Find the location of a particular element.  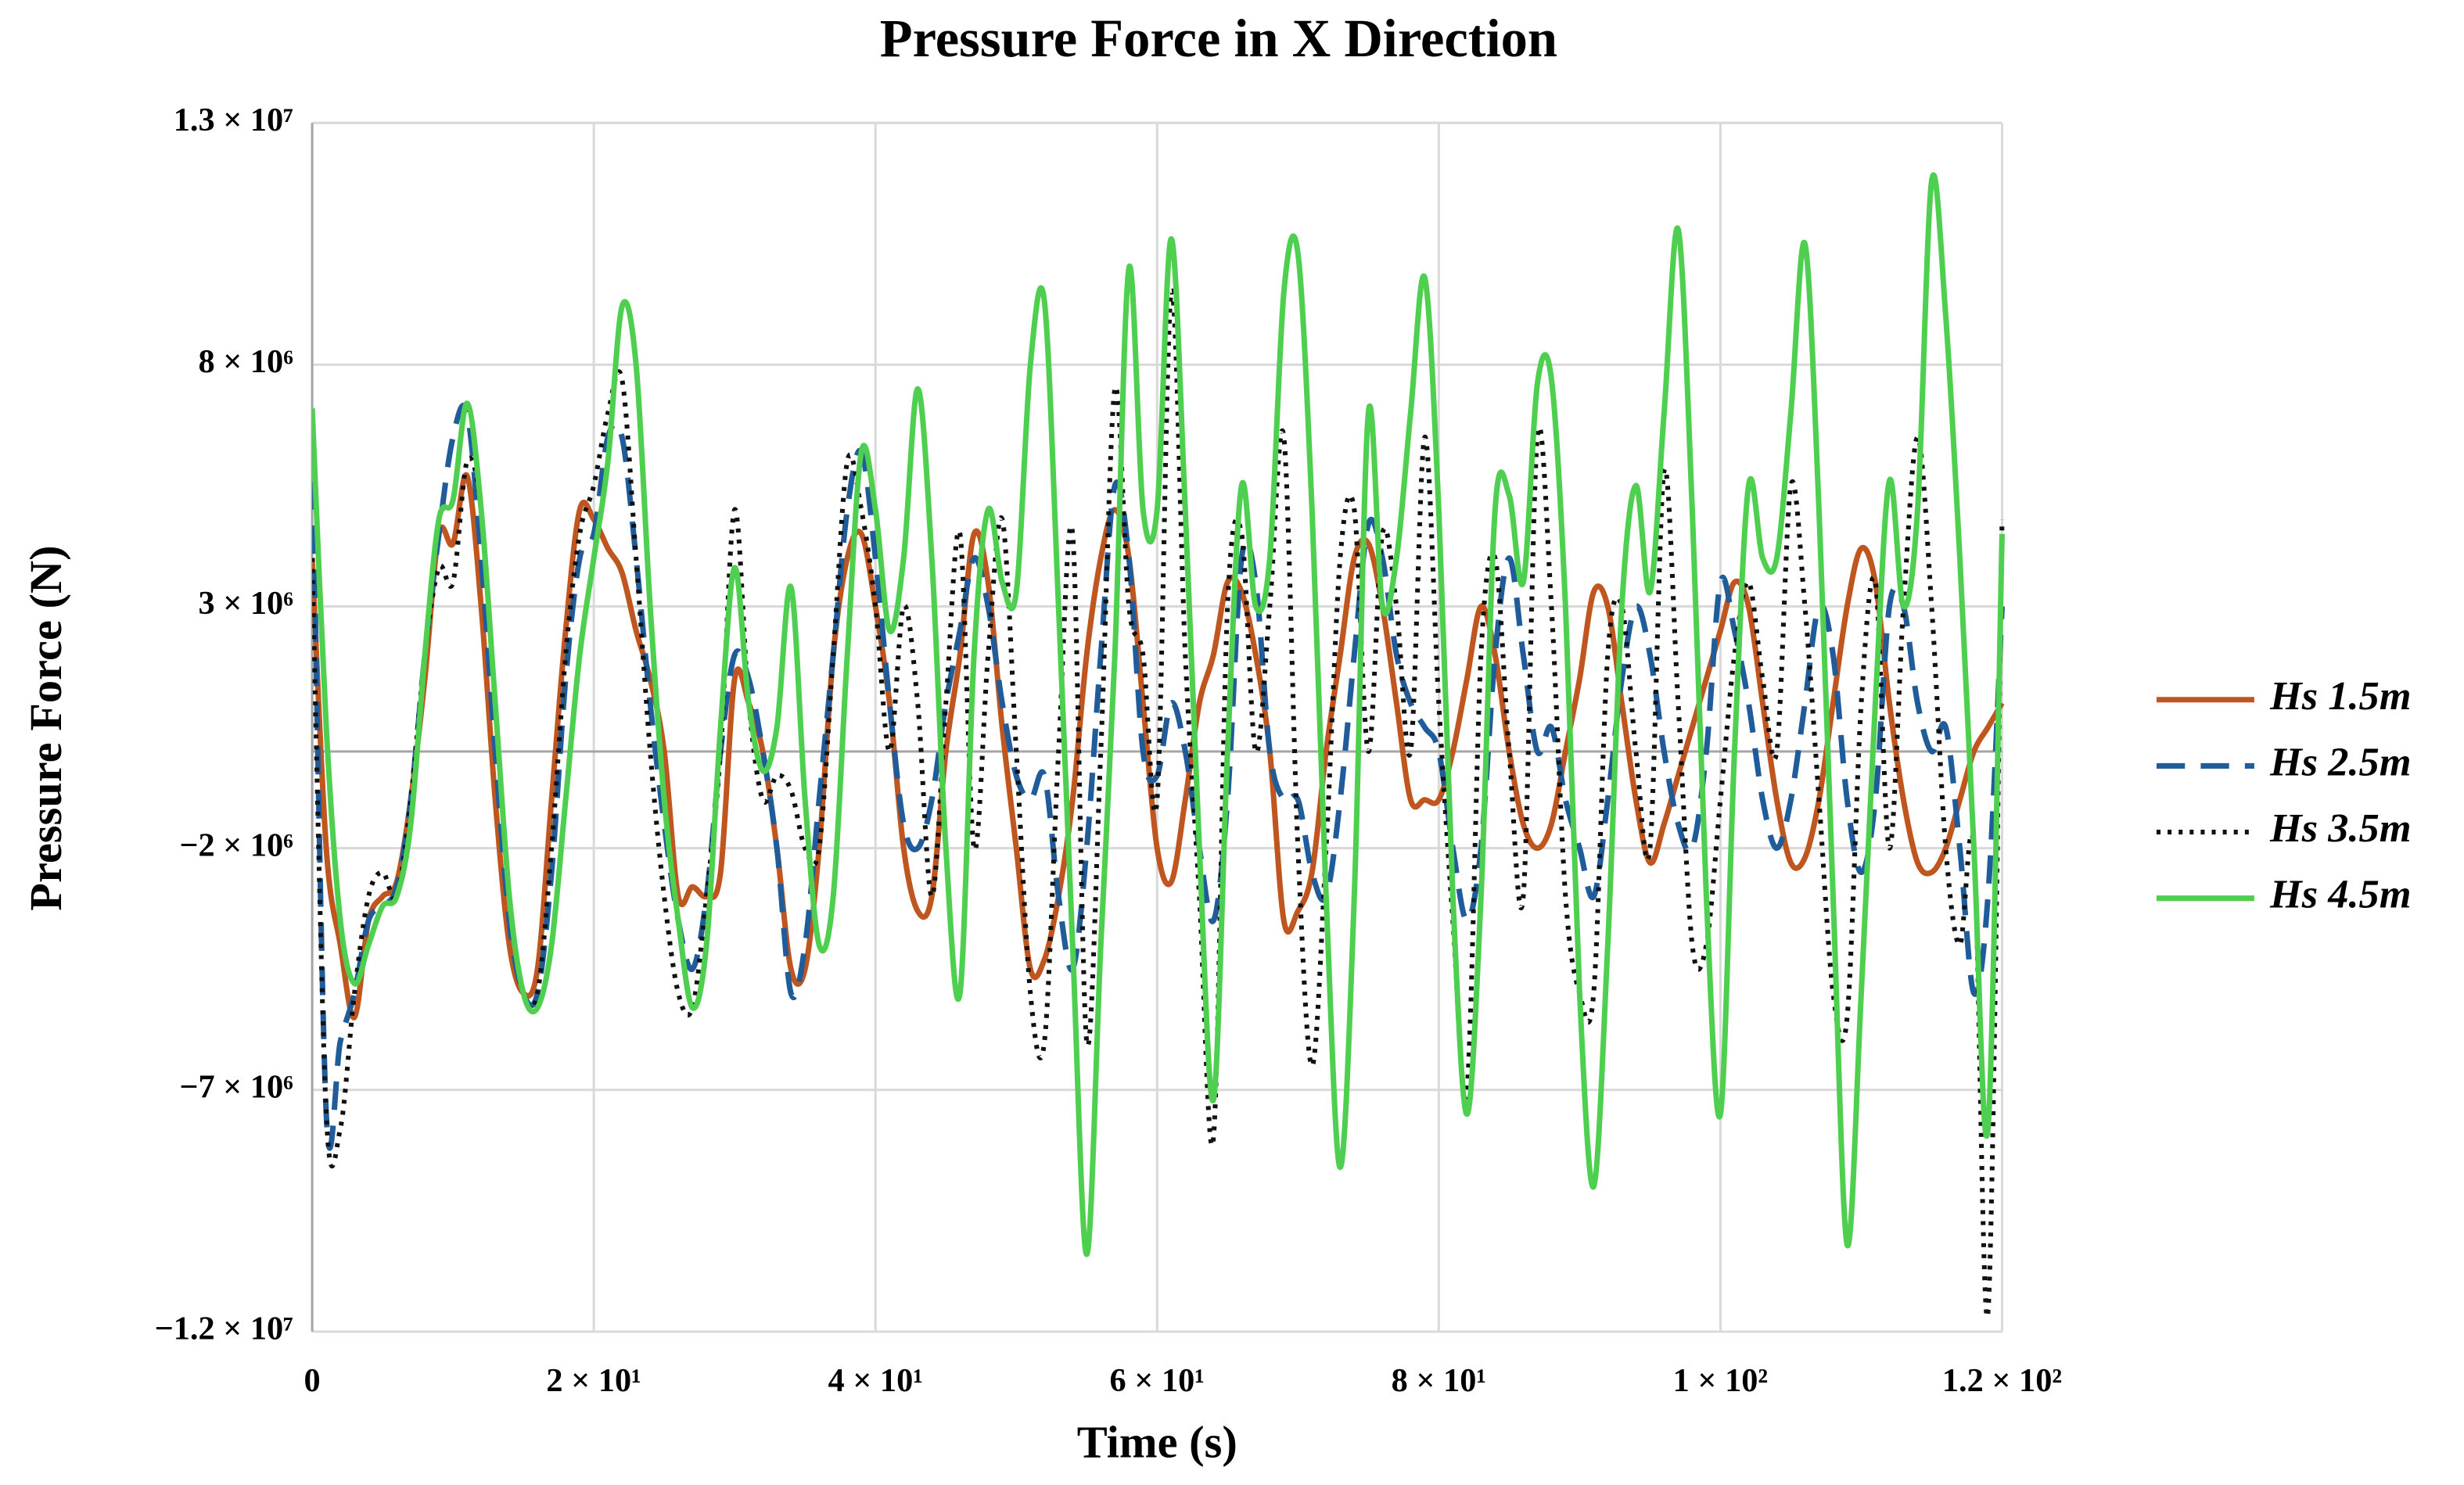

legend-label: Hs 1.5m is located at coordinates (2340, 696).